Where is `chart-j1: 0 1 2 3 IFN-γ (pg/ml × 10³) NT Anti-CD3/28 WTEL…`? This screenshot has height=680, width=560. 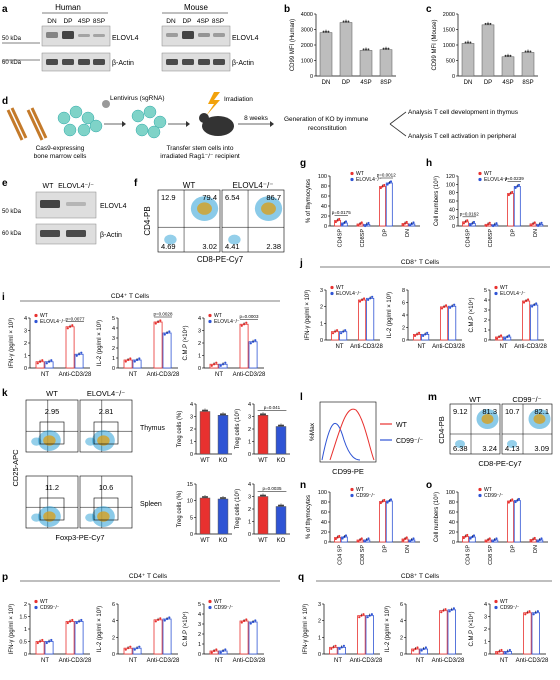
chart-j1: 0 1 2 3 IFN-γ (pg/ml × 10³) NT Anti-CD3/28 WTEL… is located at coordinates (344, 317).